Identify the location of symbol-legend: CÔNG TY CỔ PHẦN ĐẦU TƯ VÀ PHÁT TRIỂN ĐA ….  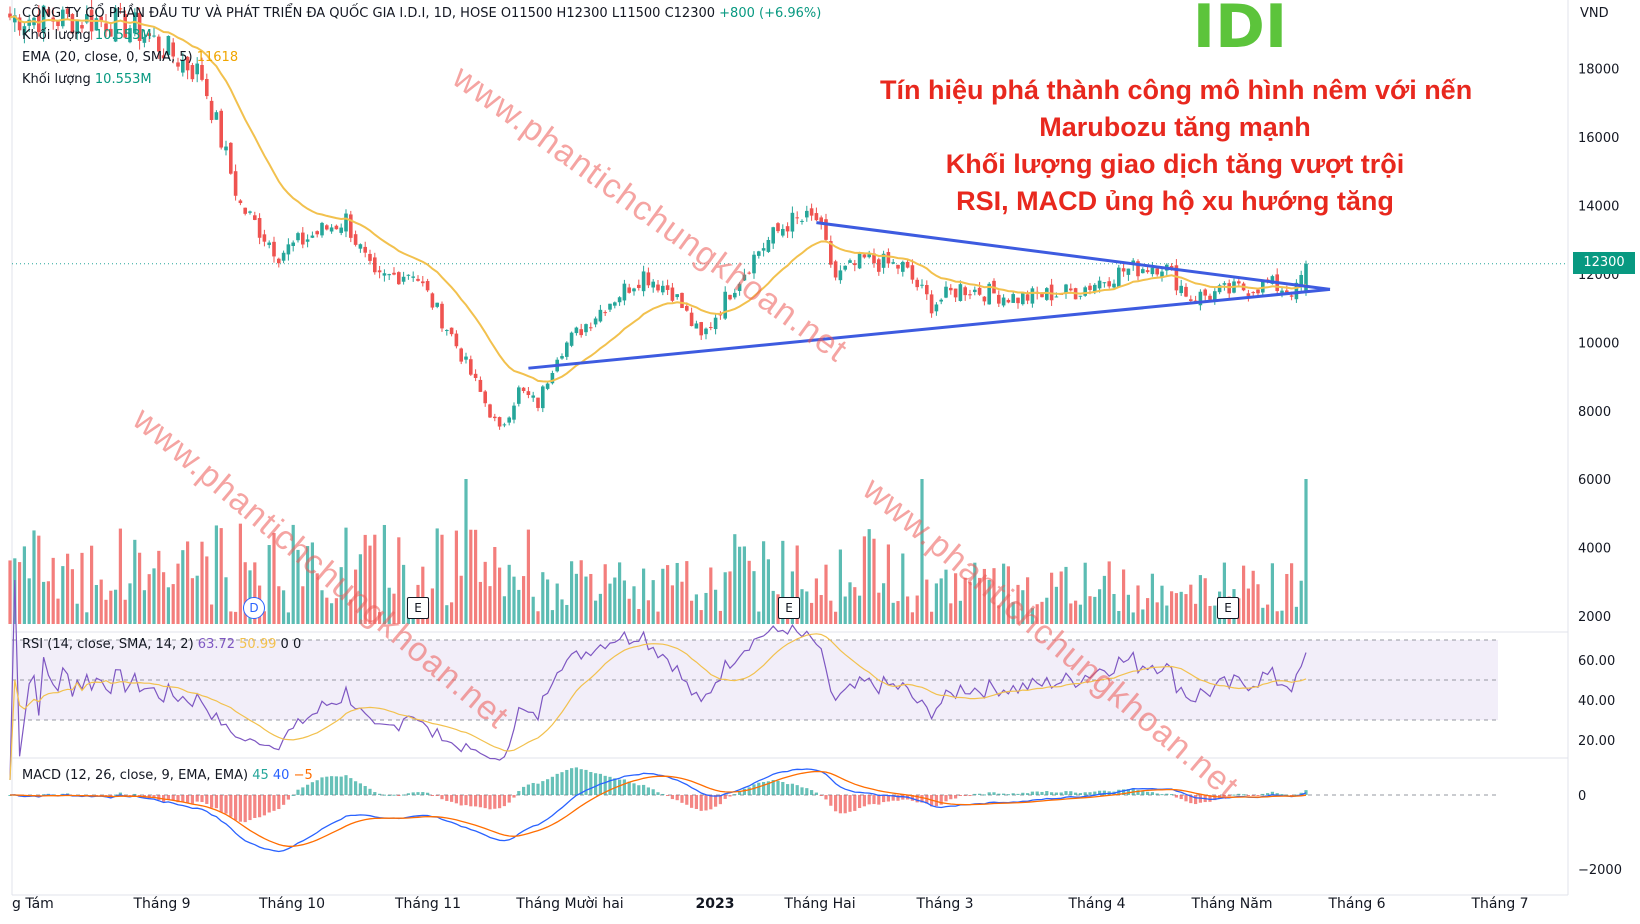
(421, 13).